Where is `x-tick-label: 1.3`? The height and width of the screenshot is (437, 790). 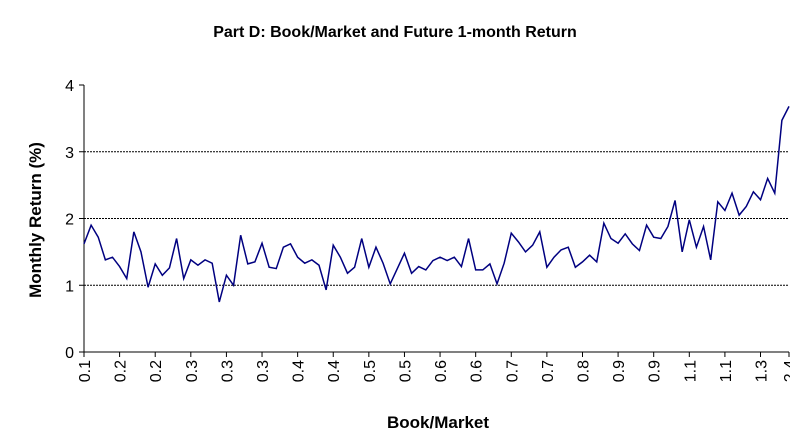 x-tick-label: 1.3 is located at coordinates (762, 371).